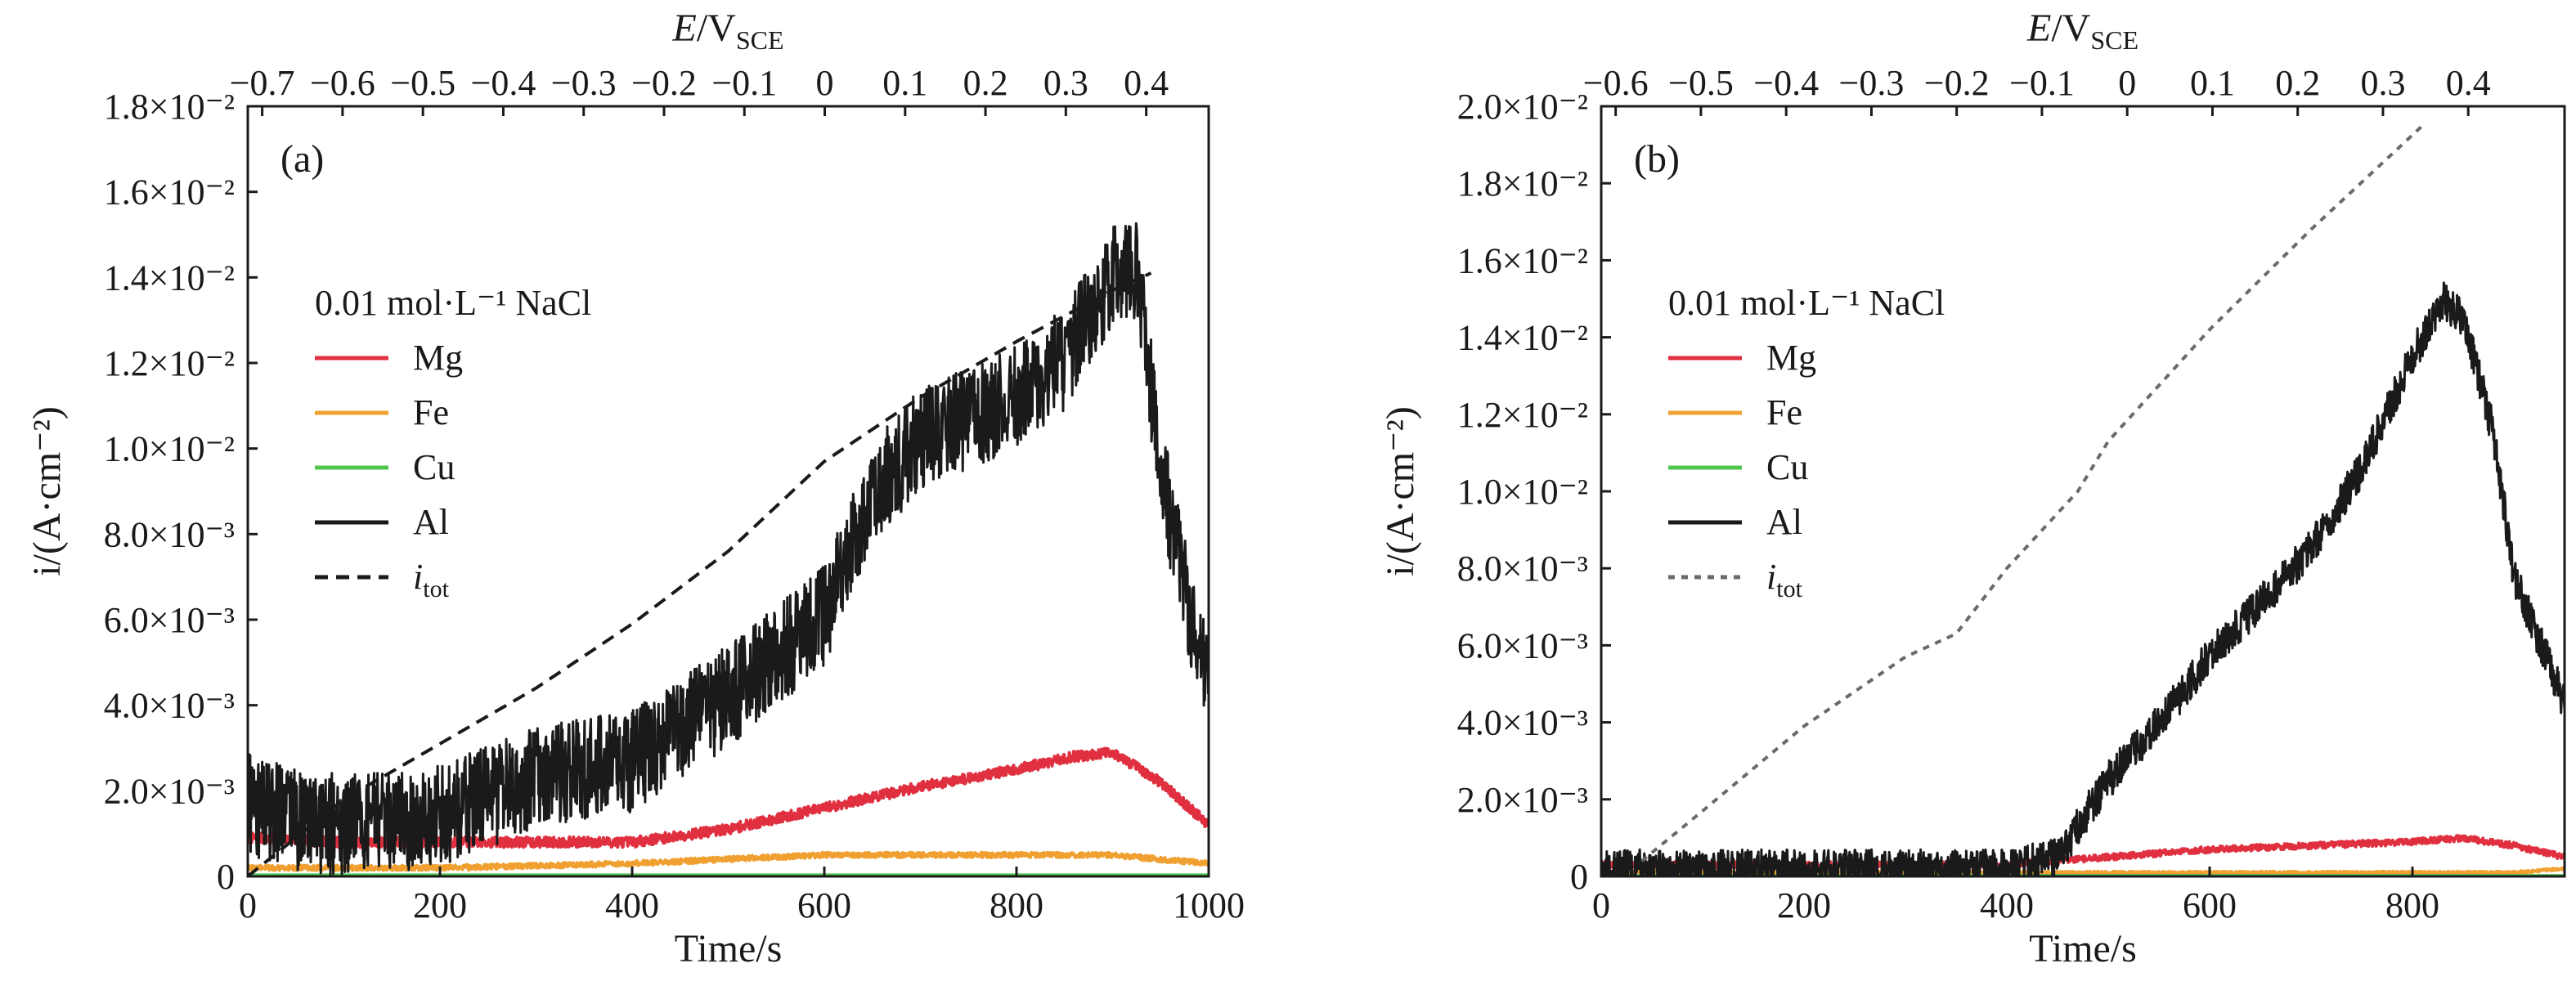 Image resolution: width=2576 pixels, height=990 pixels. What do you see at coordinates (729, 861) in the screenshot?
I see `series-line-fe` at bounding box center [729, 861].